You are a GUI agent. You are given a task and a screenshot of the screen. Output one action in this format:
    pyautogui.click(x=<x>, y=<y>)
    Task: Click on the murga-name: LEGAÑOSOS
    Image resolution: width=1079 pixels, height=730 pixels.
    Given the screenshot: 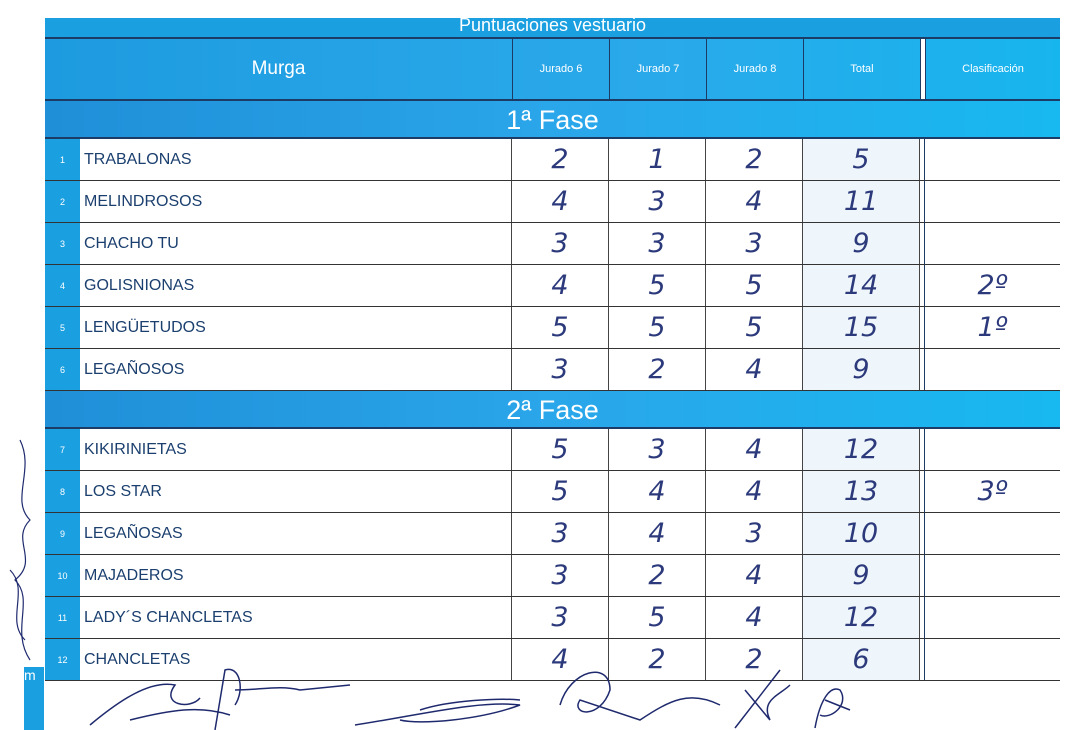 What is the action you would take?
    pyautogui.click(x=296, y=369)
    